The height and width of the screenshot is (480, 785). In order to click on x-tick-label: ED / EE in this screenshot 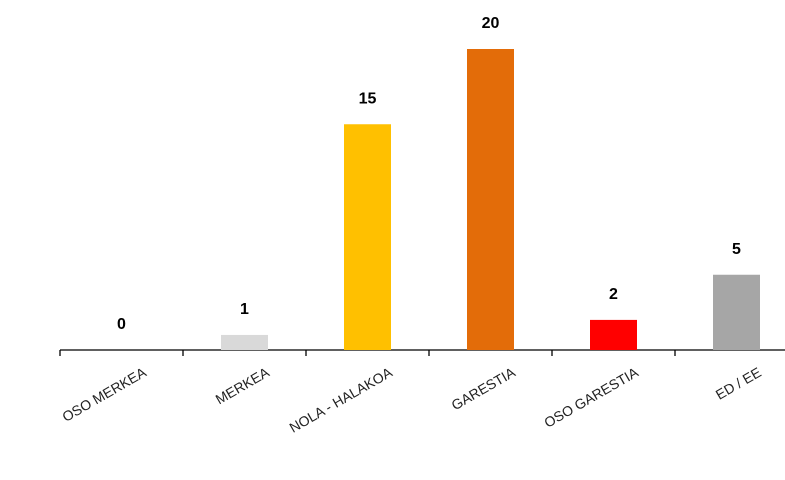, I will do `click(738, 383)`.